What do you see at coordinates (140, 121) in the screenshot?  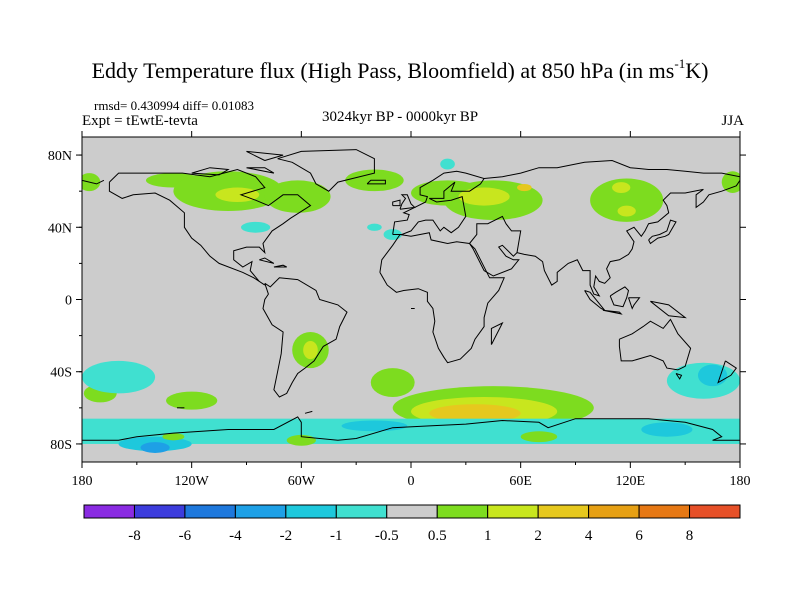 I see `experiment-label: Expt = tEwtE-tevta` at bounding box center [140, 121].